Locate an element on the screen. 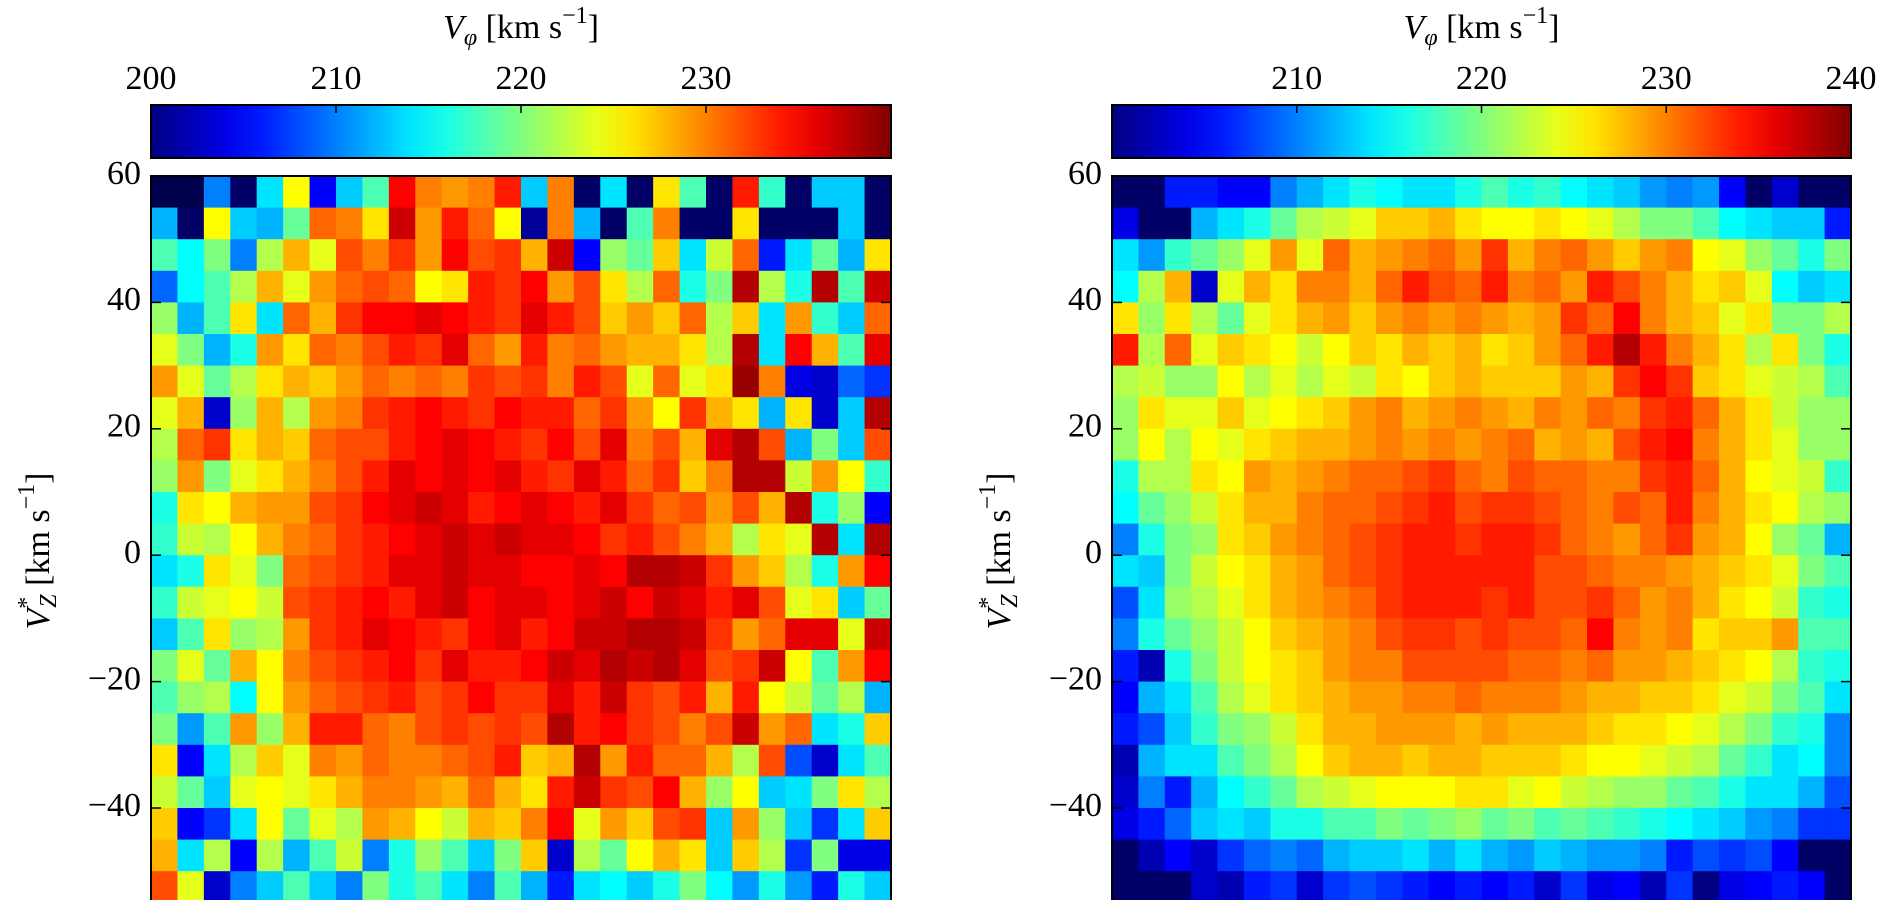 This screenshot has width=1900, height=900. colorbar-tick-label: 220 is located at coordinates (1481, 78).